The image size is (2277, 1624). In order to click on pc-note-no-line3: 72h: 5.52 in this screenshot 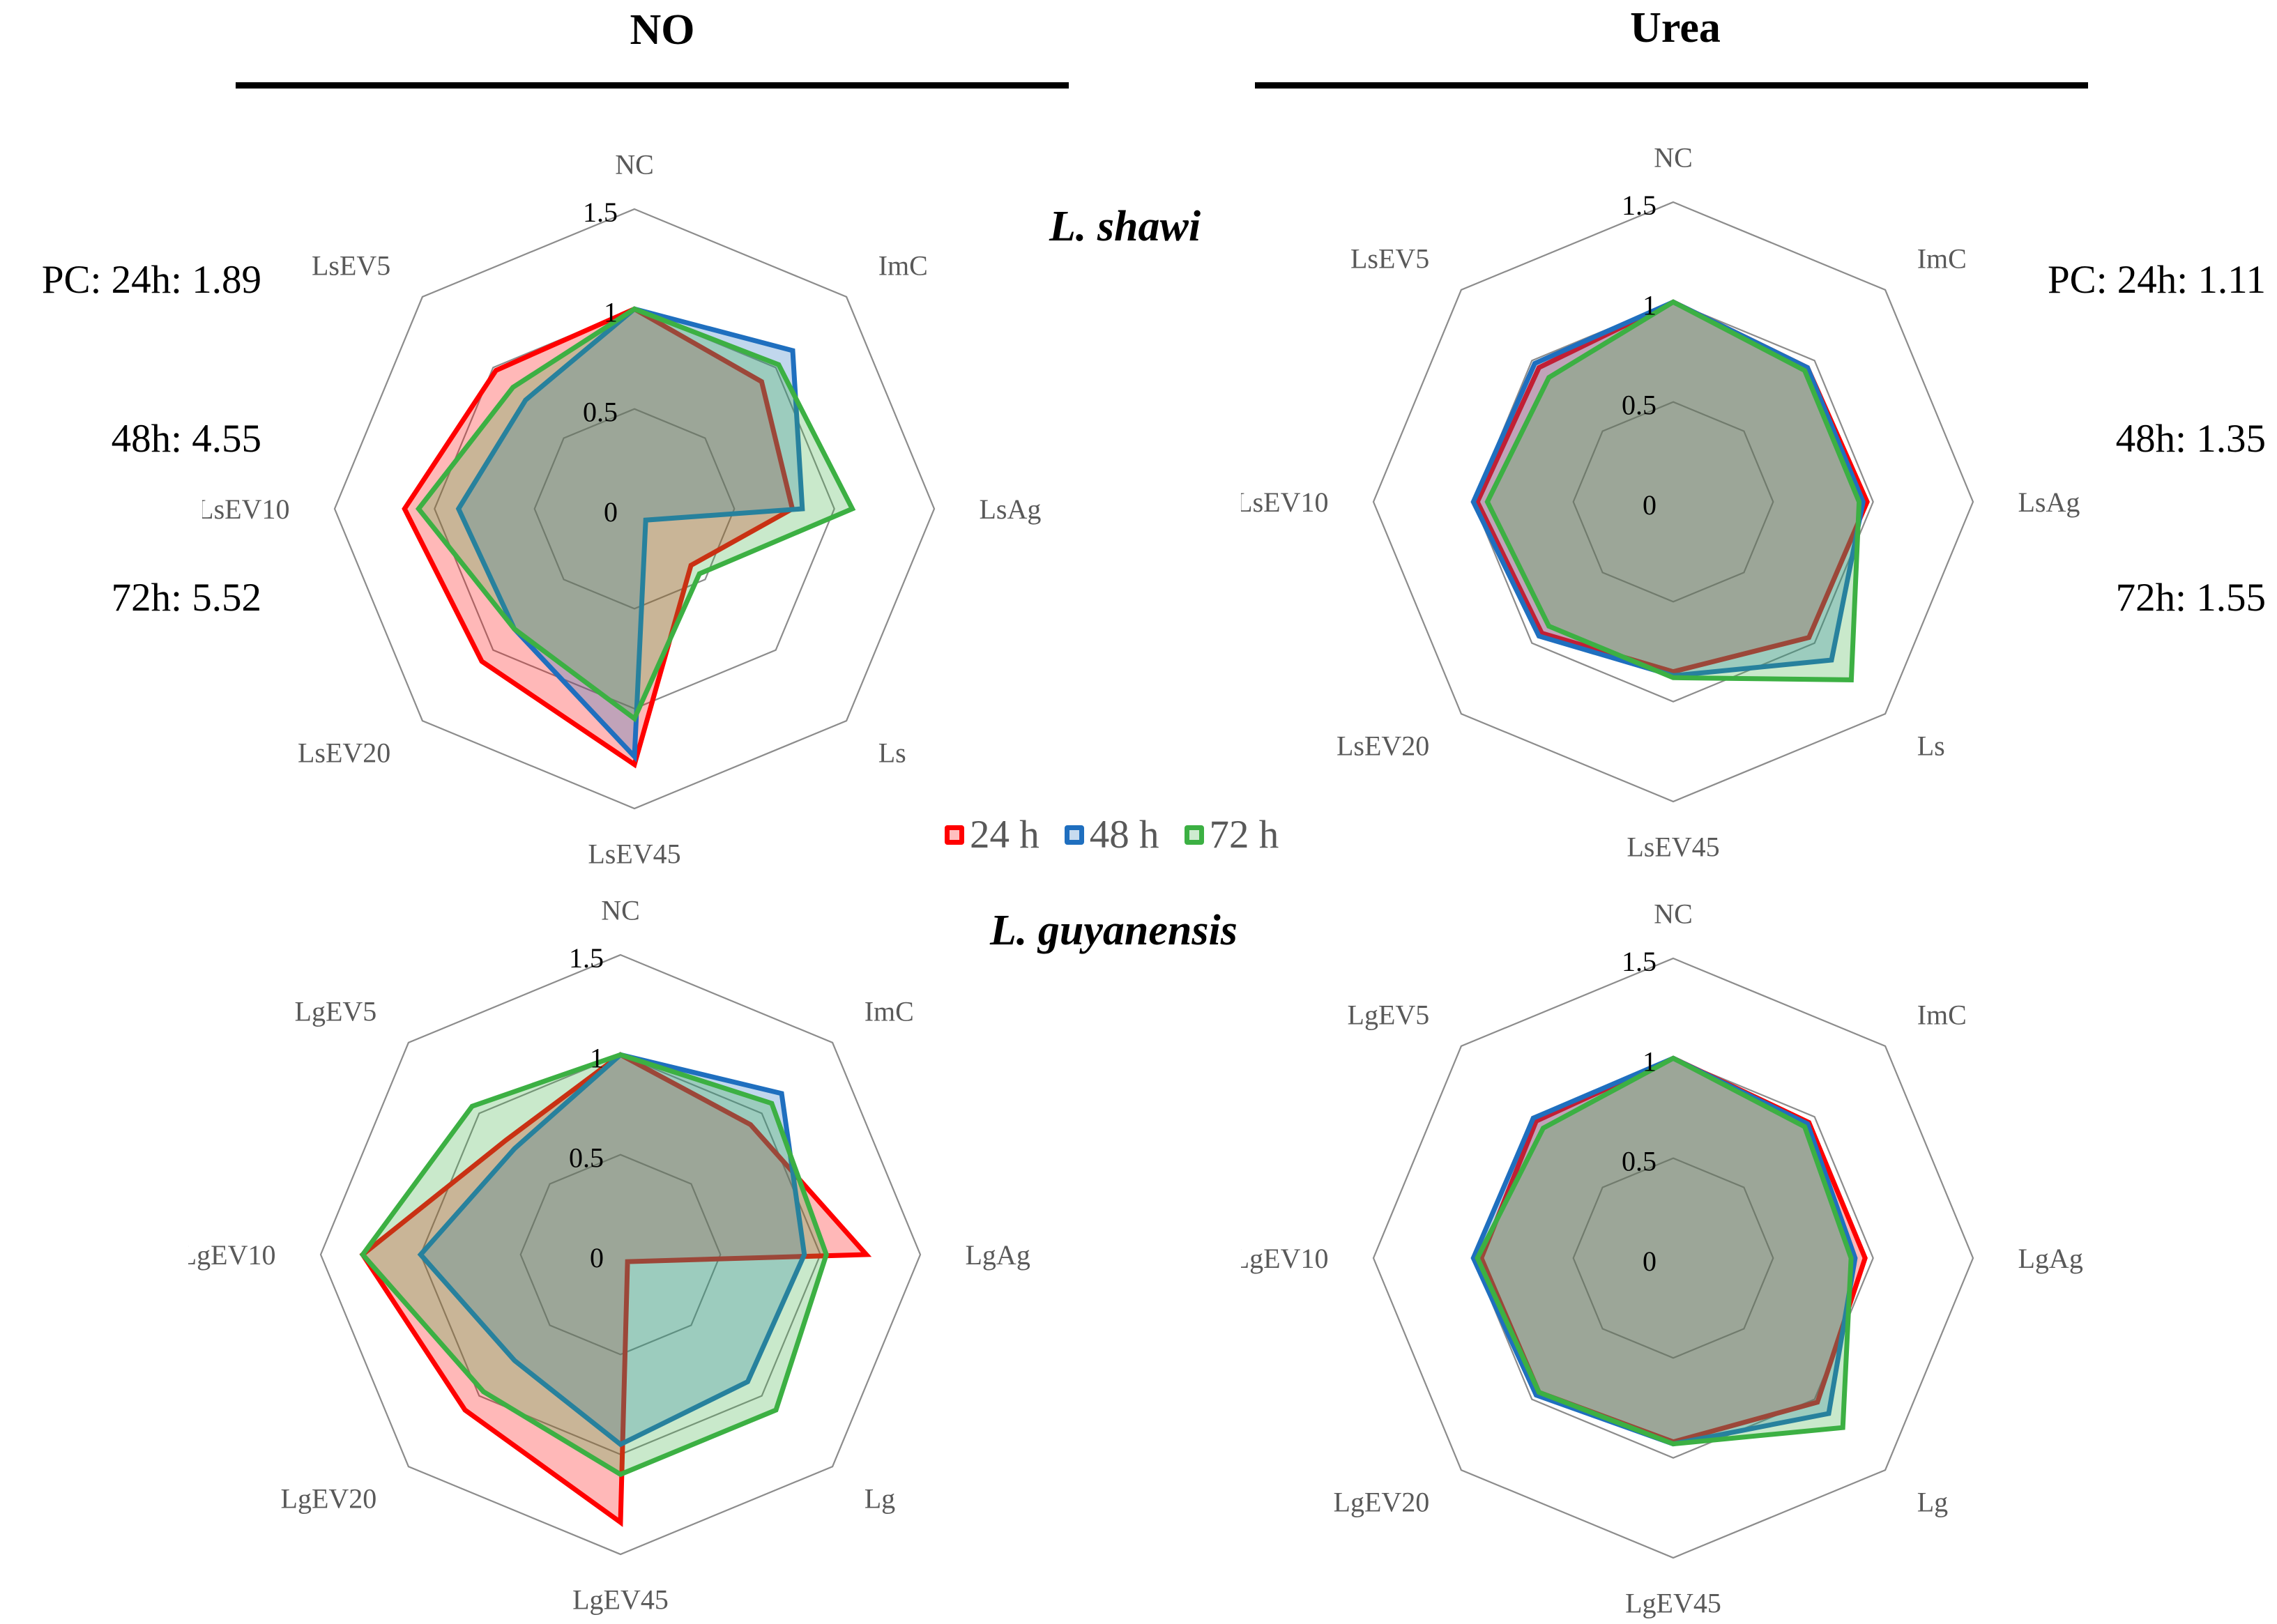, I will do `click(186, 598)`.